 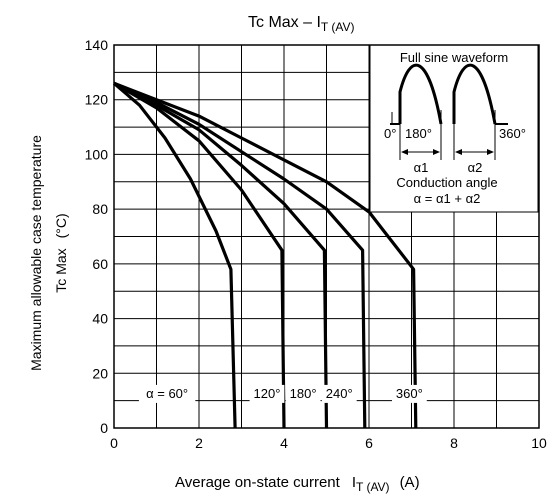 I want to click on label-conduction-angle: Conduction angle, so click(x=446, y=182).